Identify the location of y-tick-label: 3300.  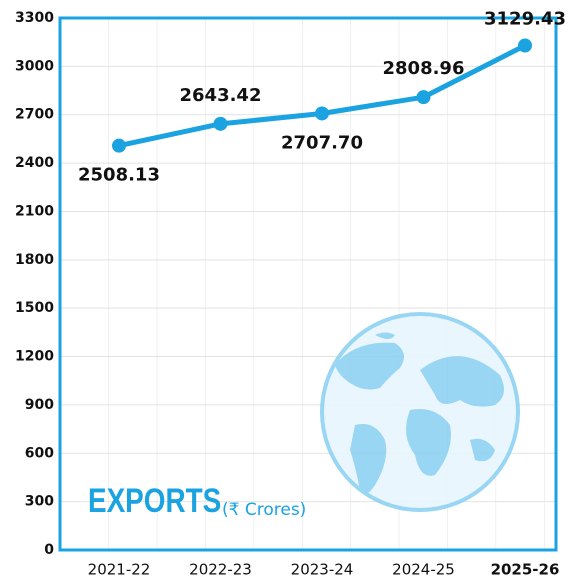
(34, 18).